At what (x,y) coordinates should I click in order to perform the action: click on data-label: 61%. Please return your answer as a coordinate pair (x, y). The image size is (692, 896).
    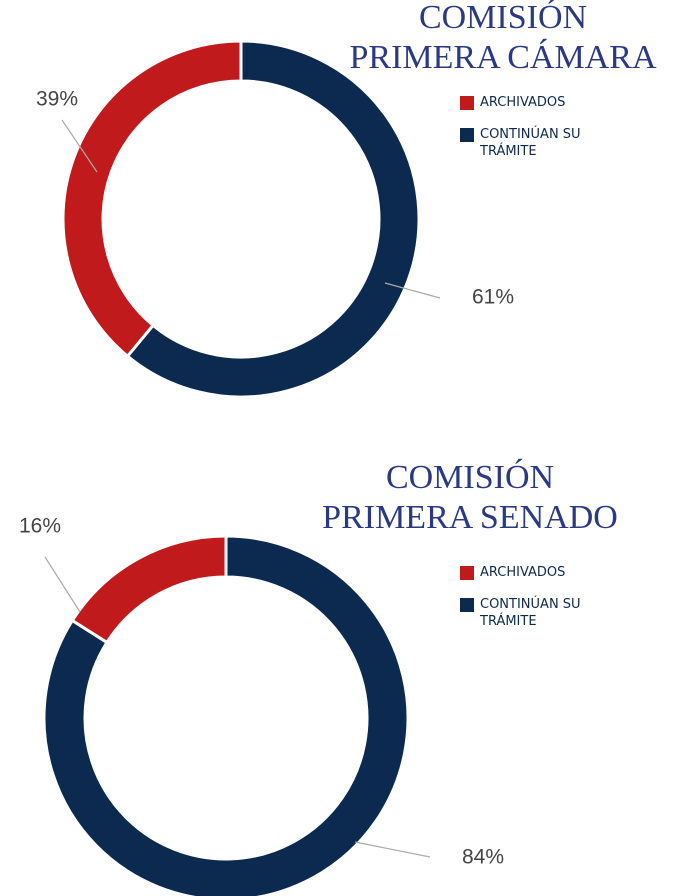
    Looking at the image, I should click on (493, 297).